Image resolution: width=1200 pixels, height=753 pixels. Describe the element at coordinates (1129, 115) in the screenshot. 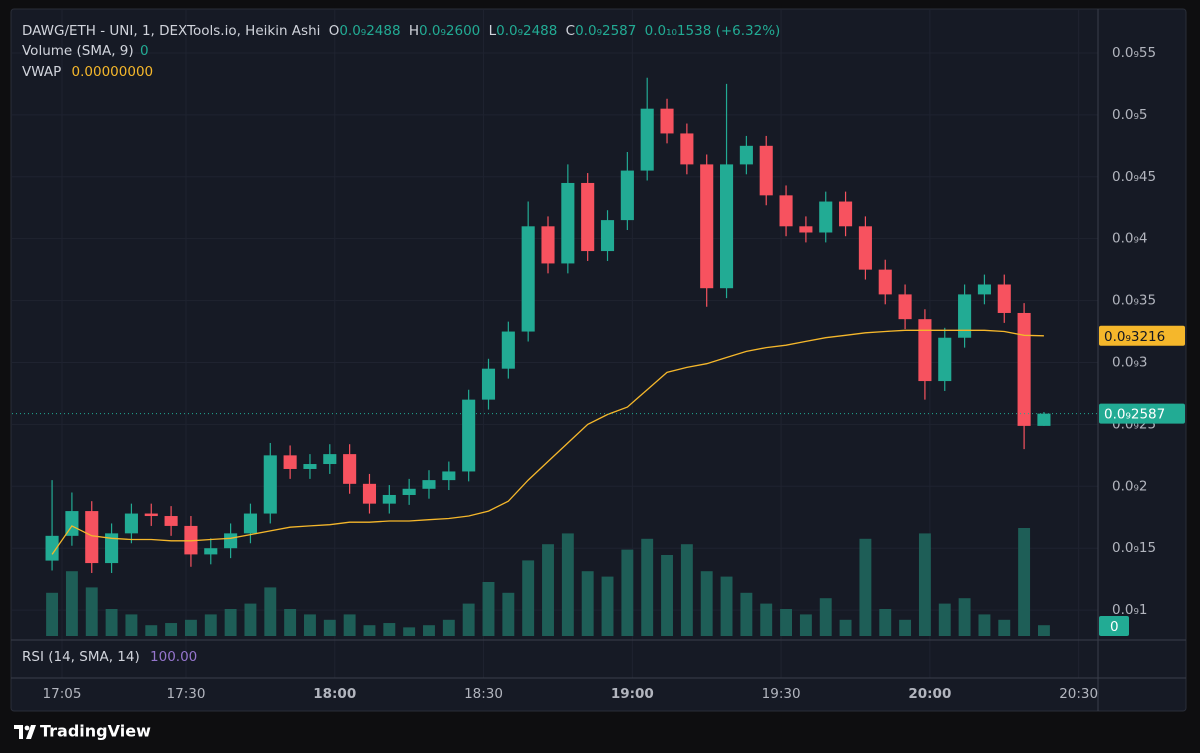

I see `y-tick-label: 0.0₉5` at that location.